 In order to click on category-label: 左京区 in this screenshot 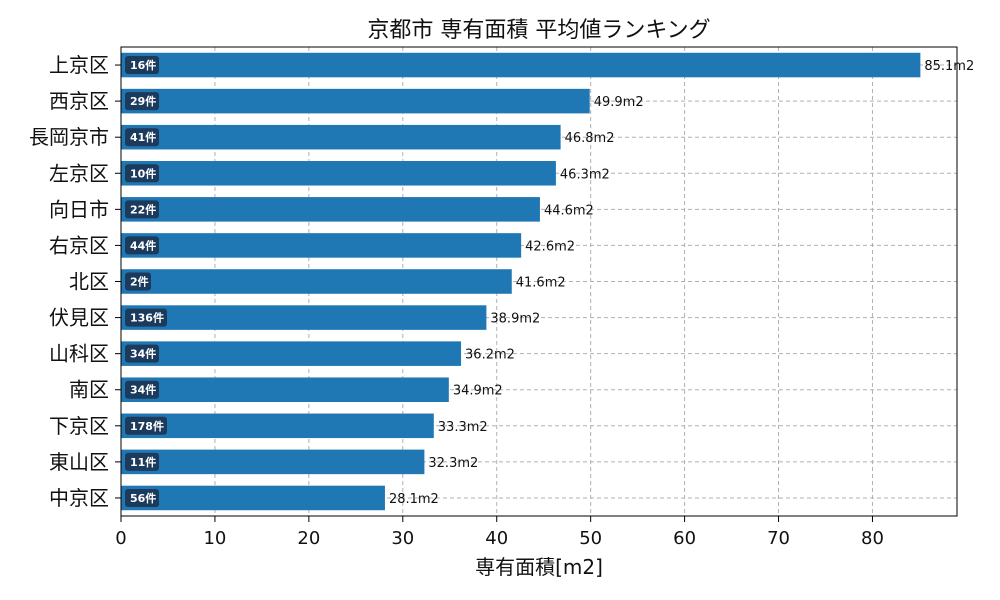, I will do `click(79, 173)`.